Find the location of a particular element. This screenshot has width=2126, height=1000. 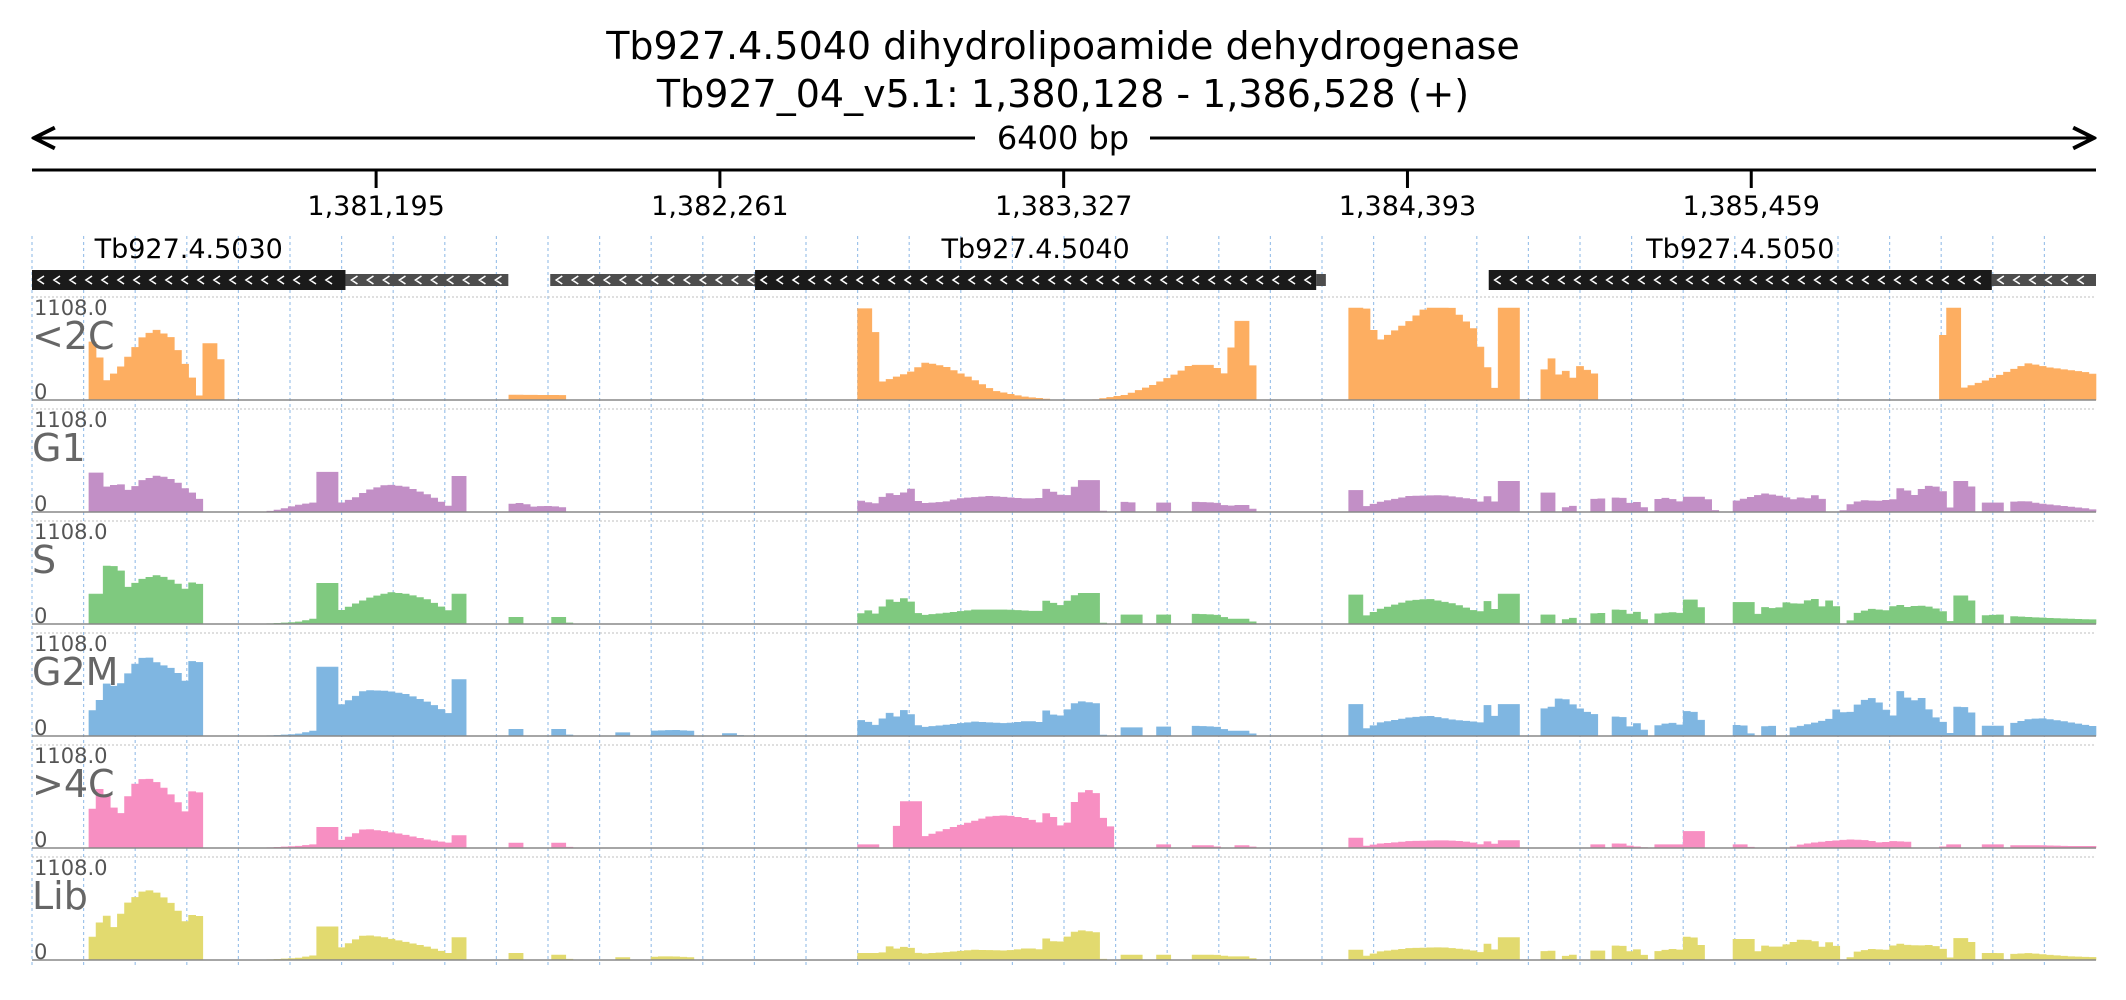

track-name-label: <2C is located at coordinates (73, 336).